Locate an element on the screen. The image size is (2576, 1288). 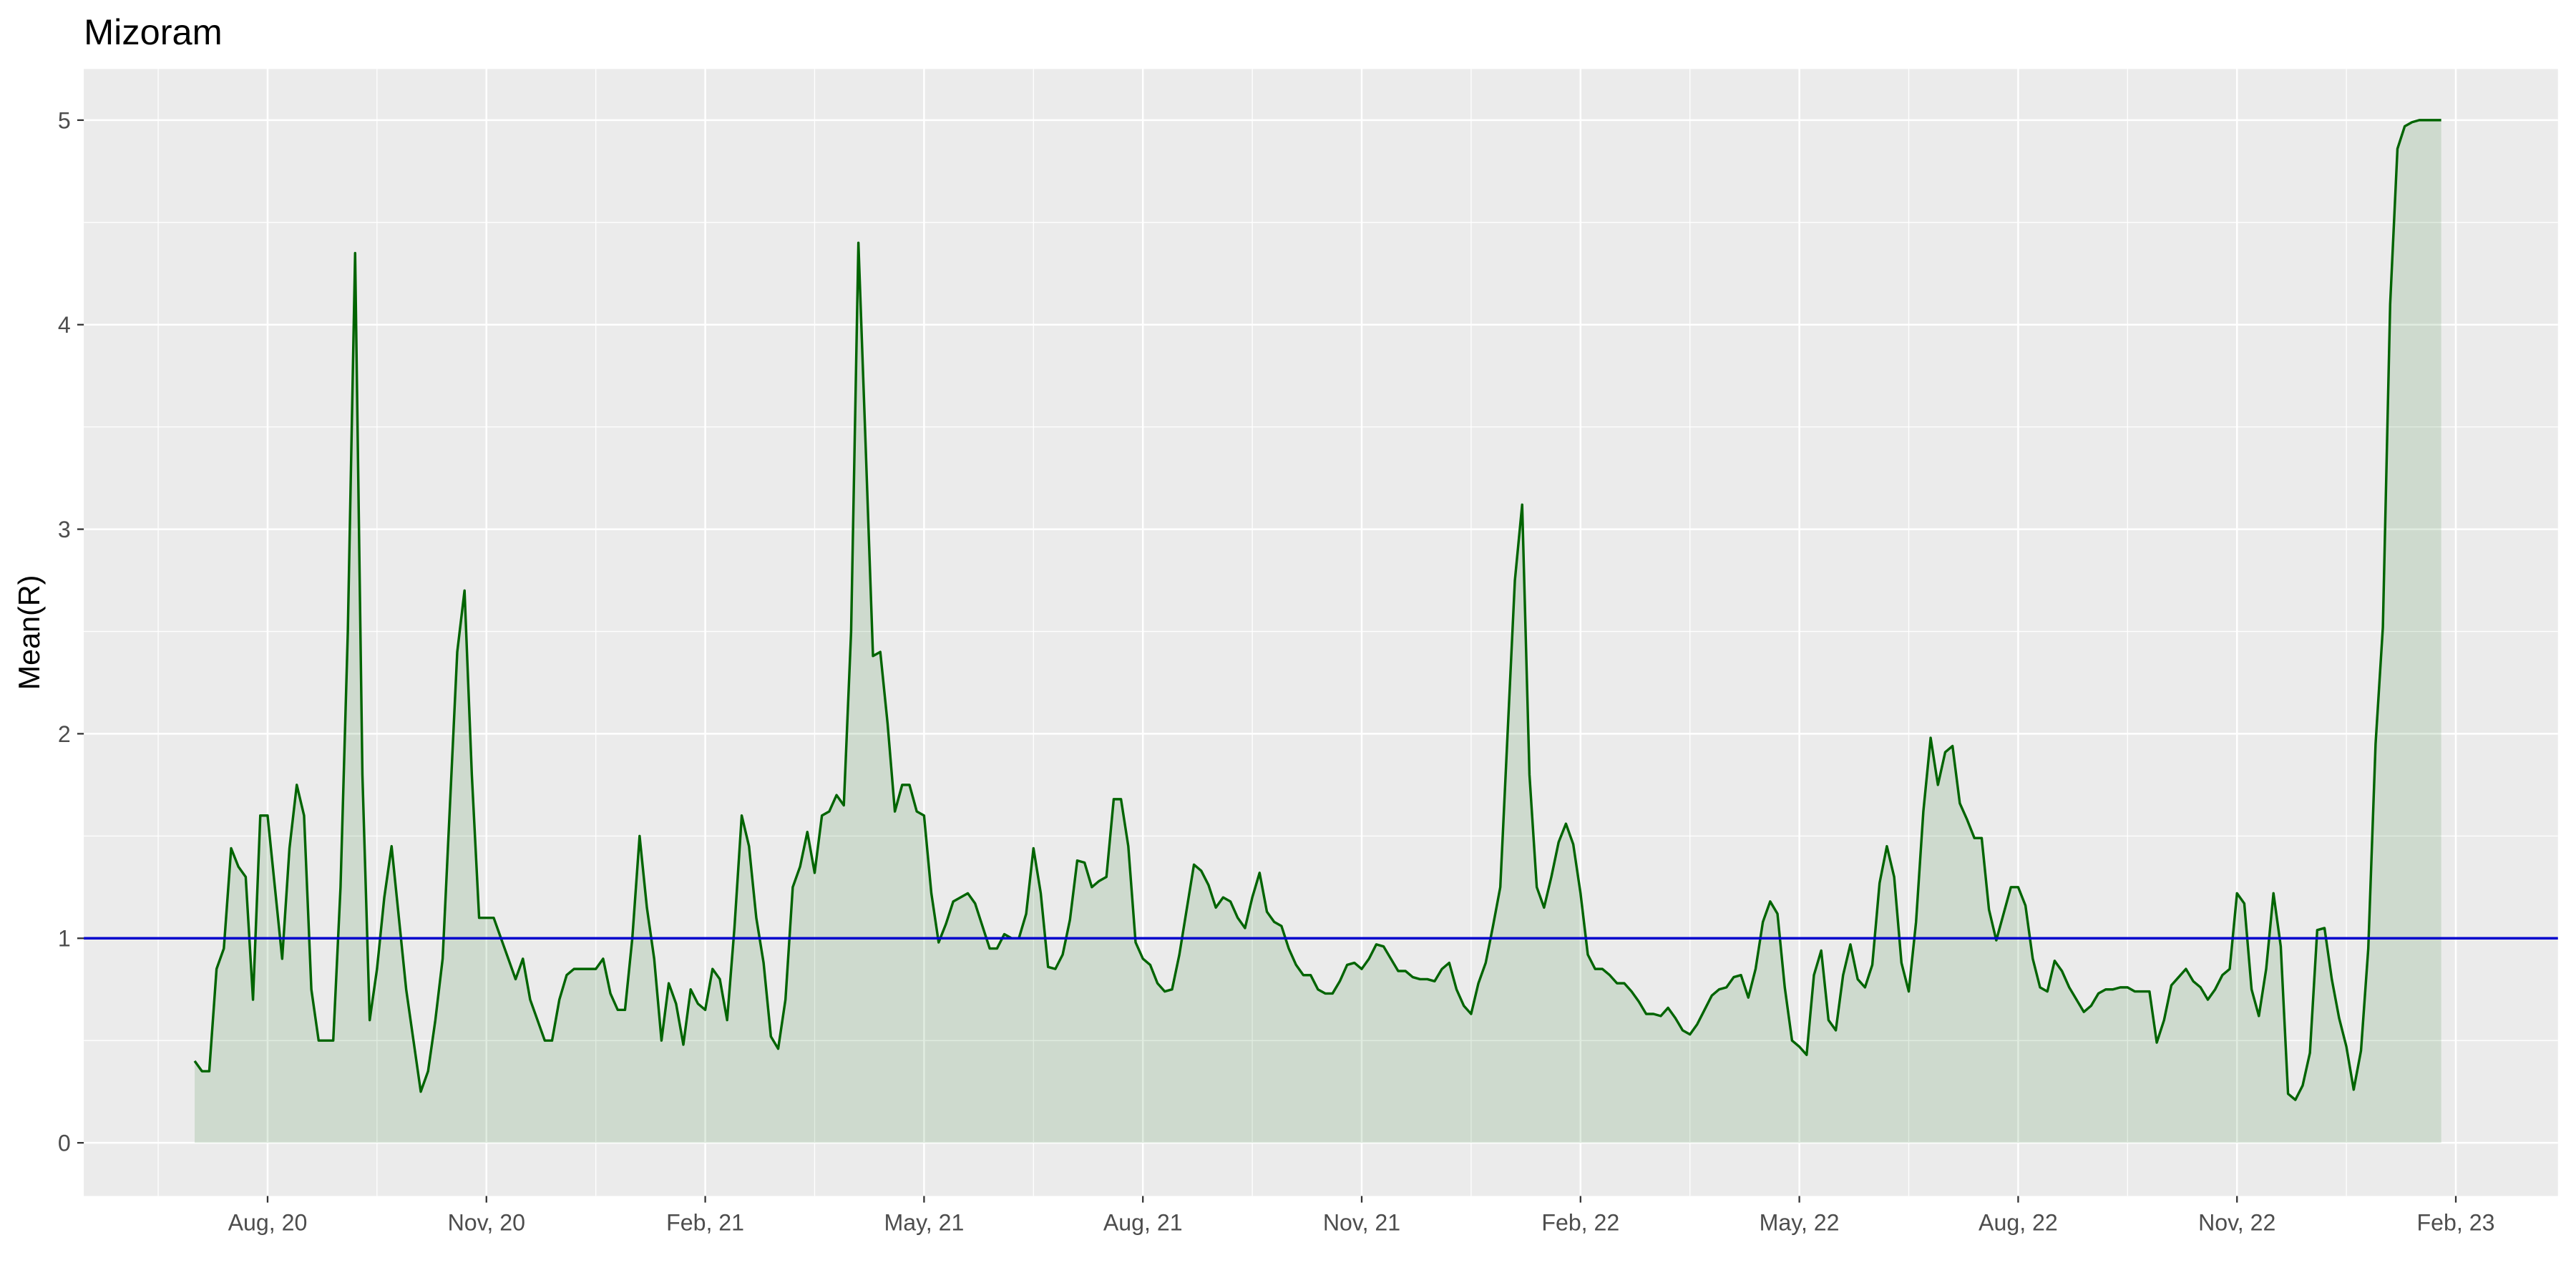
y-tick-label: 5 is located at coordinates (64, 120).